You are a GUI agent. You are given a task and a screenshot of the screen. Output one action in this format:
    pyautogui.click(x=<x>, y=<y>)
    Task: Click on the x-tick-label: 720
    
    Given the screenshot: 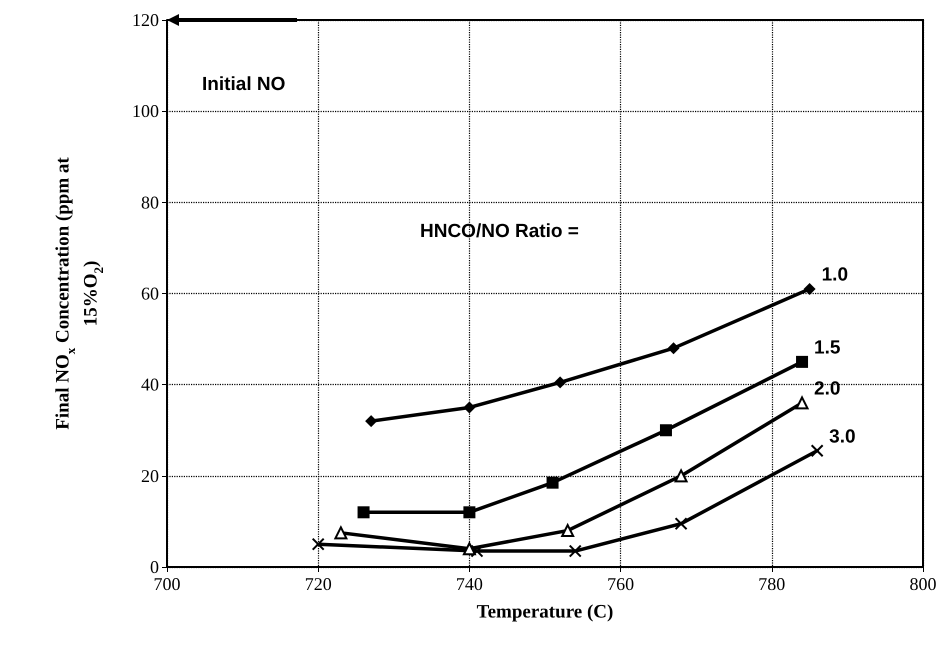 What is the action you would take?
    pyautogui.click(x=318, y=584)
    